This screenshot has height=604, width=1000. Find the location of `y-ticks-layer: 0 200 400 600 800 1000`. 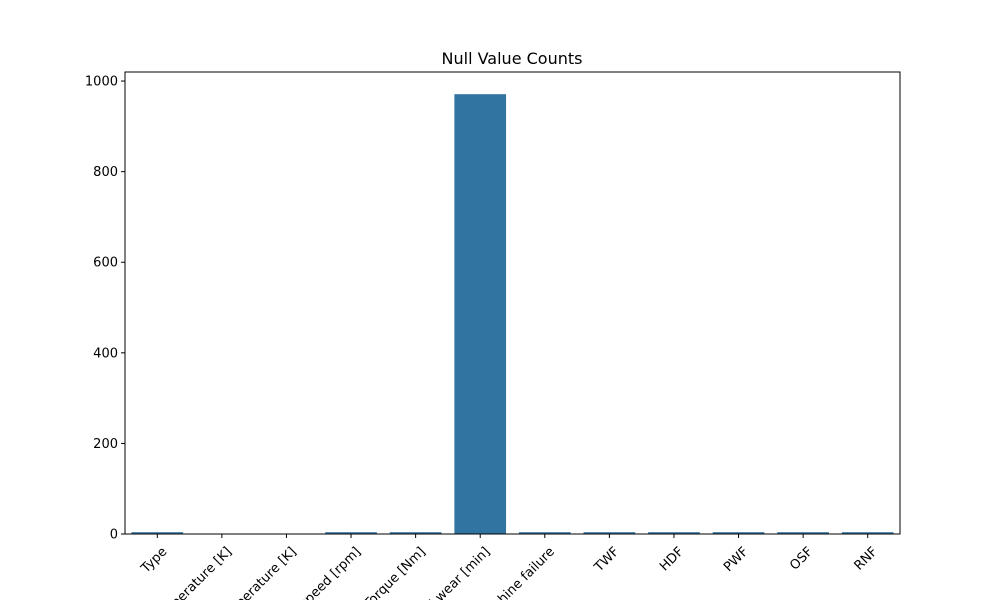

y-ticks-layer: 0 200 400 600 800 1000 is located at coordinates (105, 309).